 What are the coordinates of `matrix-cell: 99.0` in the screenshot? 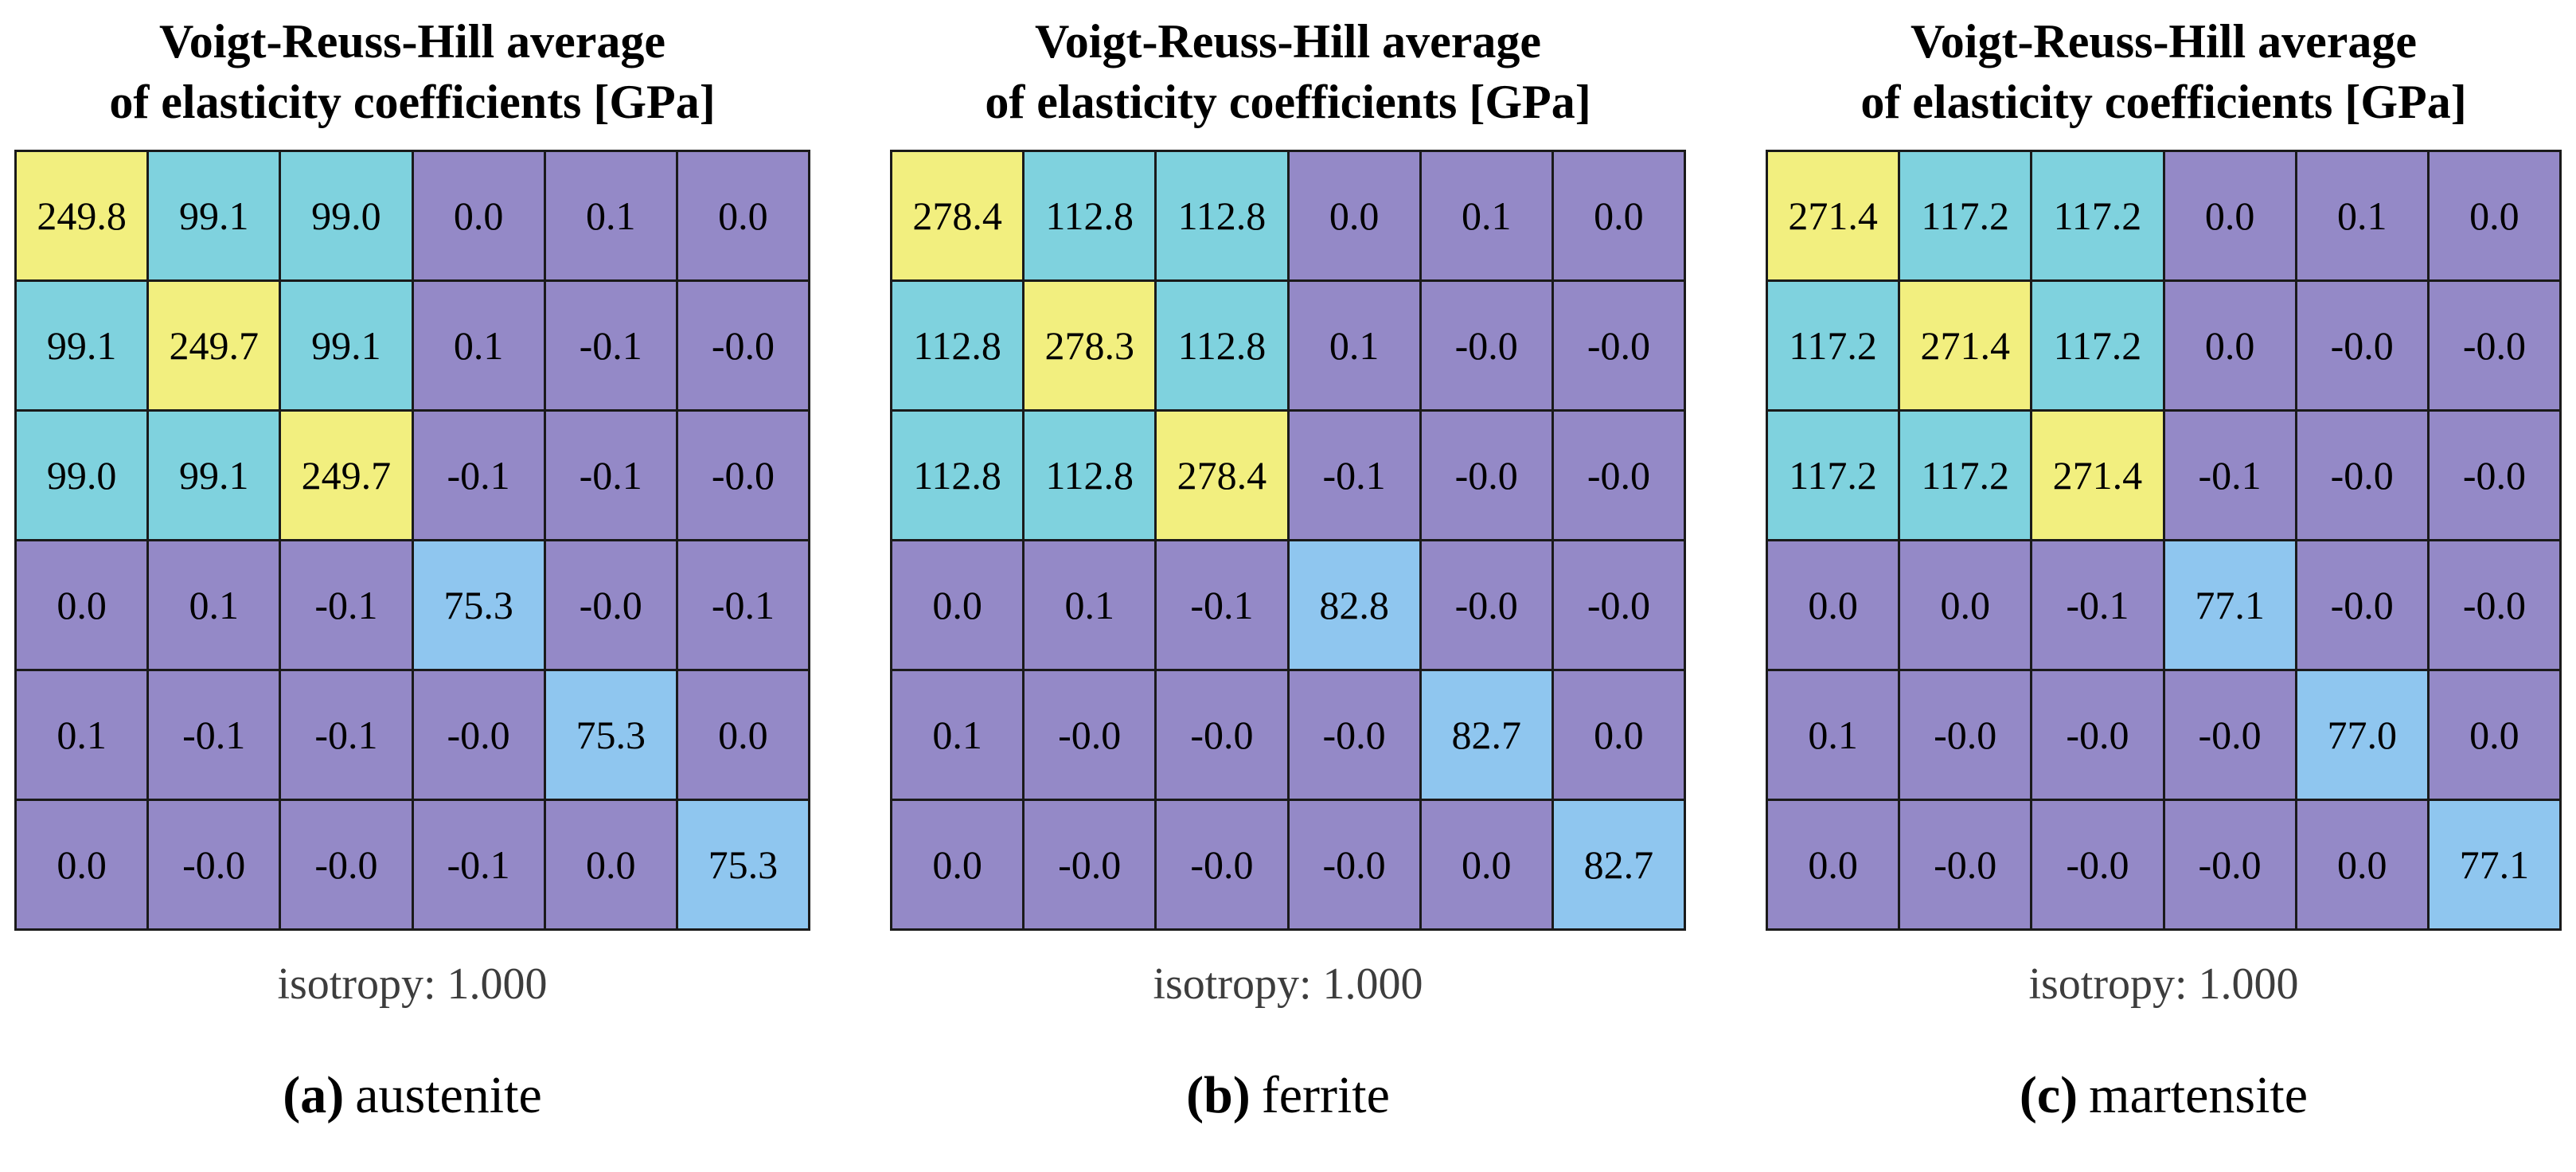 It's located at (82, 475).